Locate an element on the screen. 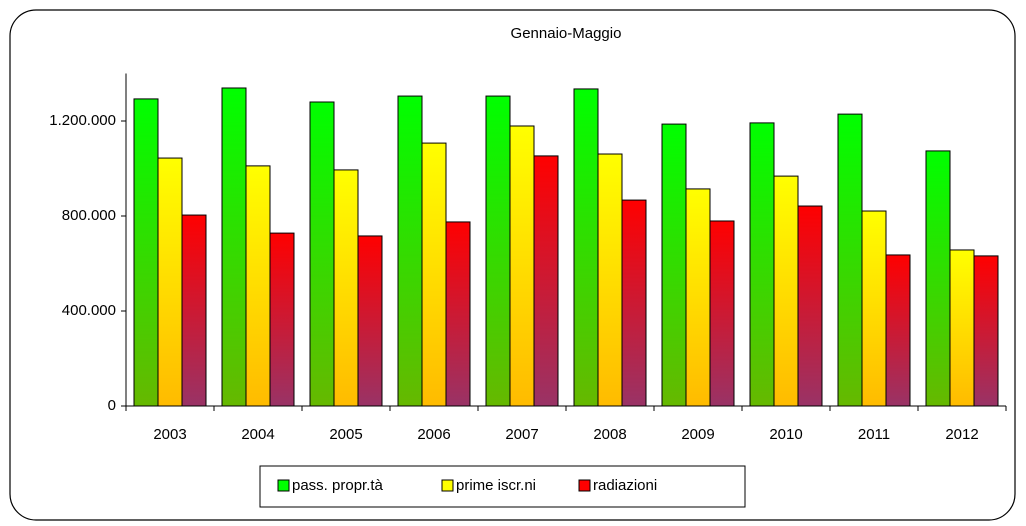 The image size is (1026, 526). legend-label: radiazioni is located at coordinates (625, 485).